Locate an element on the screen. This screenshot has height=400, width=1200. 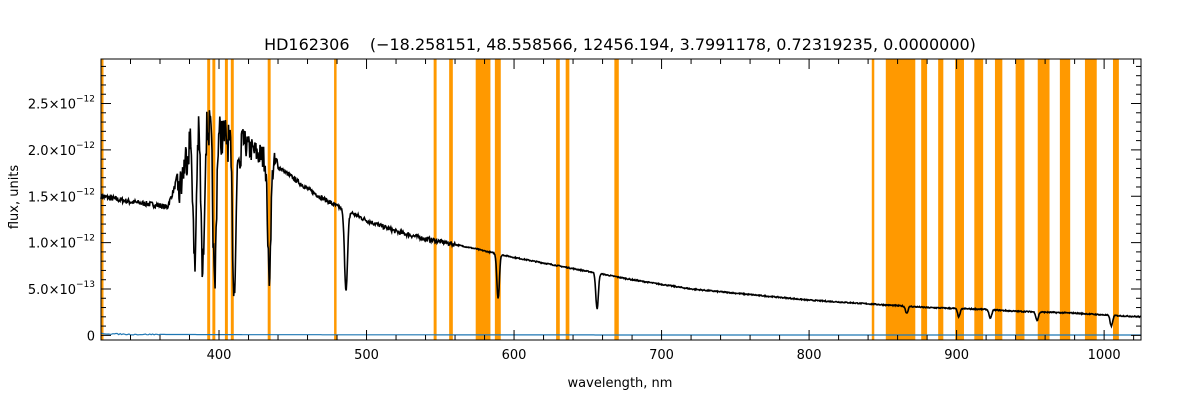
y-tick-label: 1.5×10⁻¹² is located at coordinates (61, 196).